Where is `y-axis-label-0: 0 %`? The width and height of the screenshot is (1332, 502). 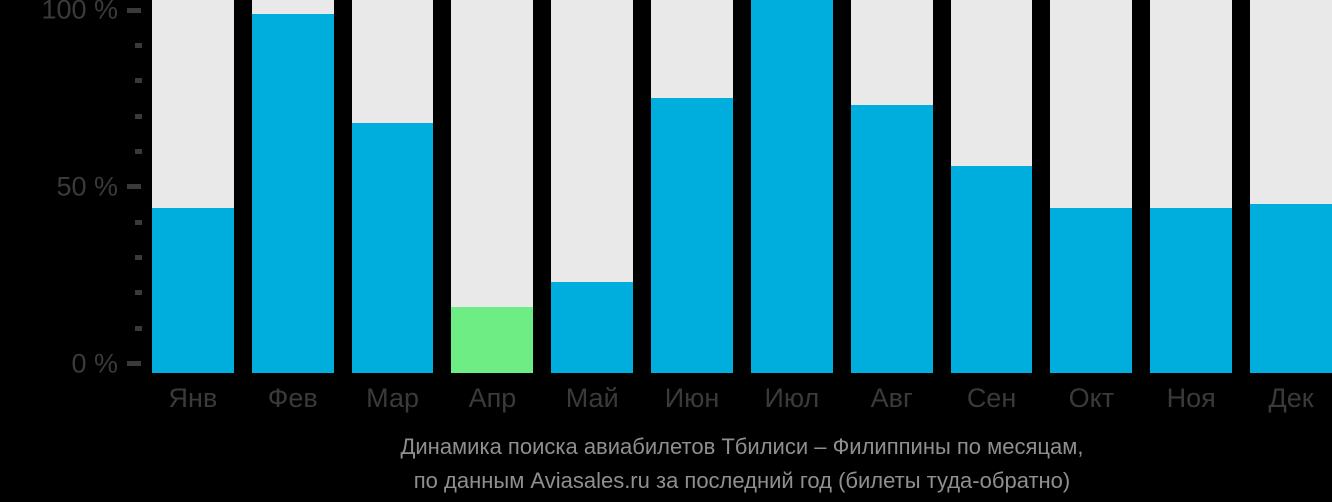 y-axis-label-0: 0 % is located at coordinates (94, 363).